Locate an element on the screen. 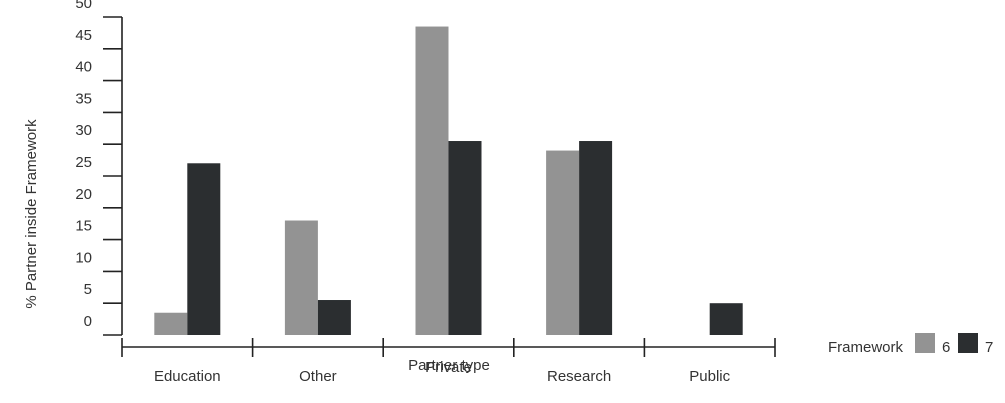 The height and width of the screenshot is (403, 1005). y-tick-label: 0 is located at coordinates (88, 321).